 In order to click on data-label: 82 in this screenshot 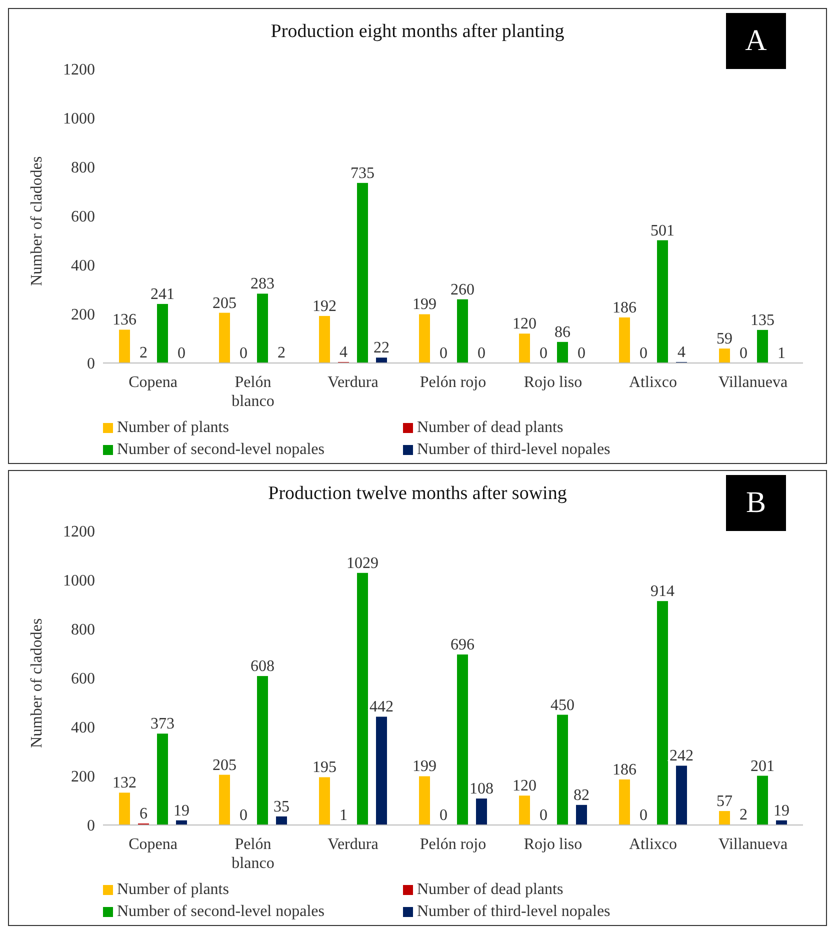, I will do `click(582, 795)`.